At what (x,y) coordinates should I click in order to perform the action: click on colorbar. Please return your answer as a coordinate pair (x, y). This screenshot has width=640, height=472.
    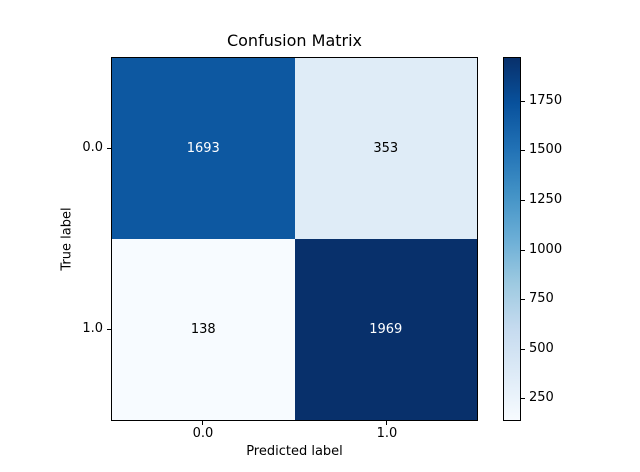
    Looking at the image, I should click on (512, 239).